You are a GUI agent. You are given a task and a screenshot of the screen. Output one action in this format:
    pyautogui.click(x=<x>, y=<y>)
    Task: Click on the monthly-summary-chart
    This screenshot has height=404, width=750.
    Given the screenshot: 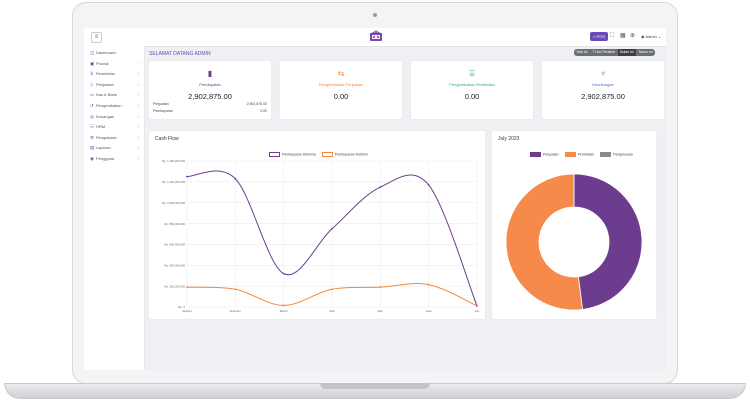 What is the action you would take?
    pyautogui.click(x=574, y=242)
    